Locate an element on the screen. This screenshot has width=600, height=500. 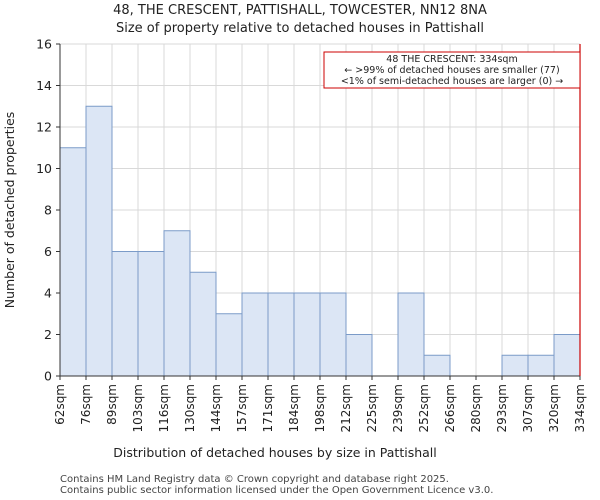
y-tick-label: 4 is located at coordinates (48, 293).